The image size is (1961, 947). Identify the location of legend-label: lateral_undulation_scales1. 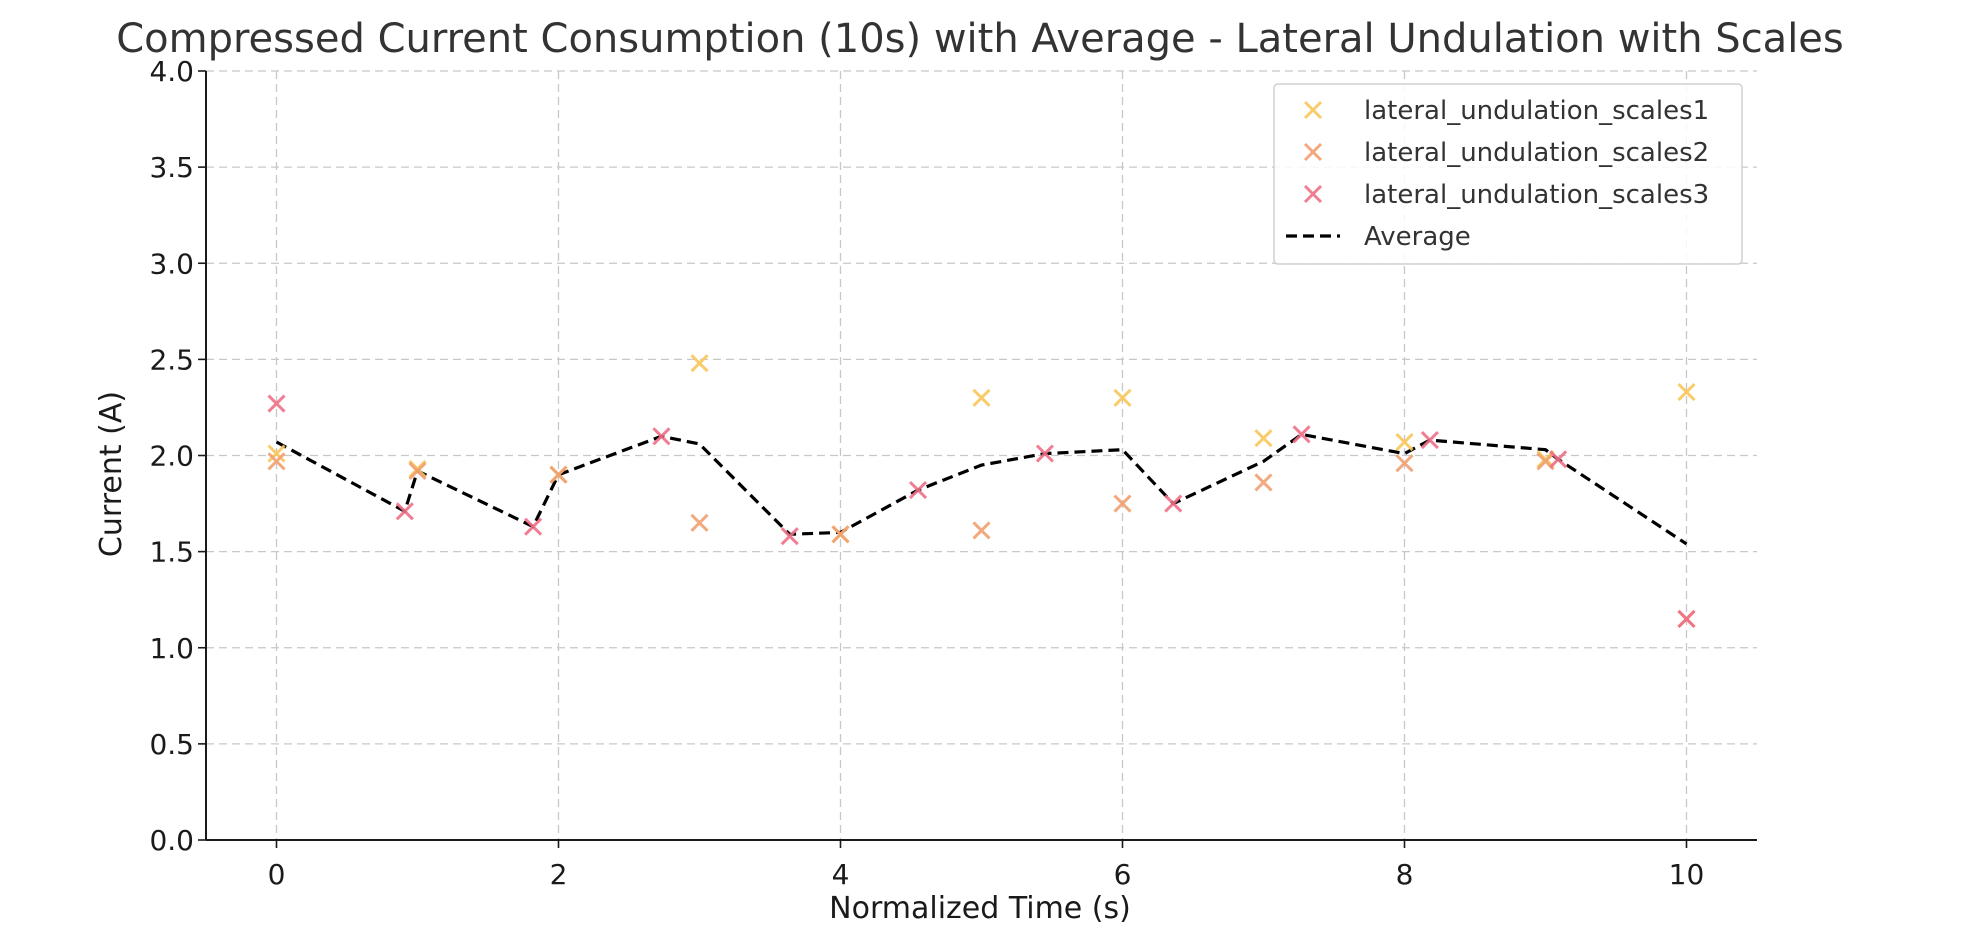
(1536, 111).